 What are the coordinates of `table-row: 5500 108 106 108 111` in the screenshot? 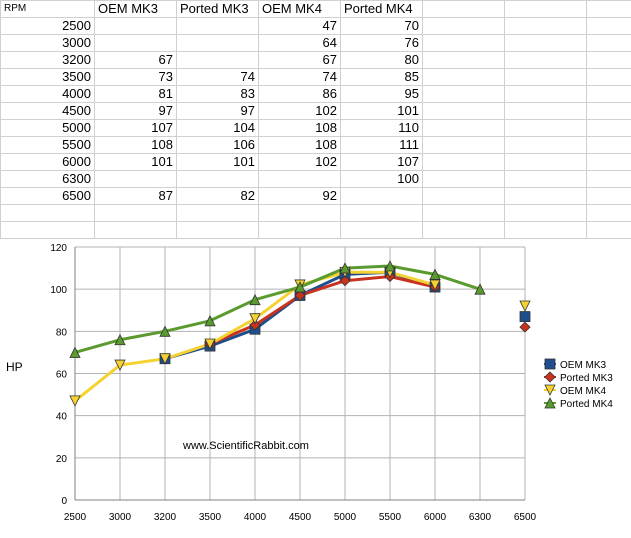 It's located at (315, 145).